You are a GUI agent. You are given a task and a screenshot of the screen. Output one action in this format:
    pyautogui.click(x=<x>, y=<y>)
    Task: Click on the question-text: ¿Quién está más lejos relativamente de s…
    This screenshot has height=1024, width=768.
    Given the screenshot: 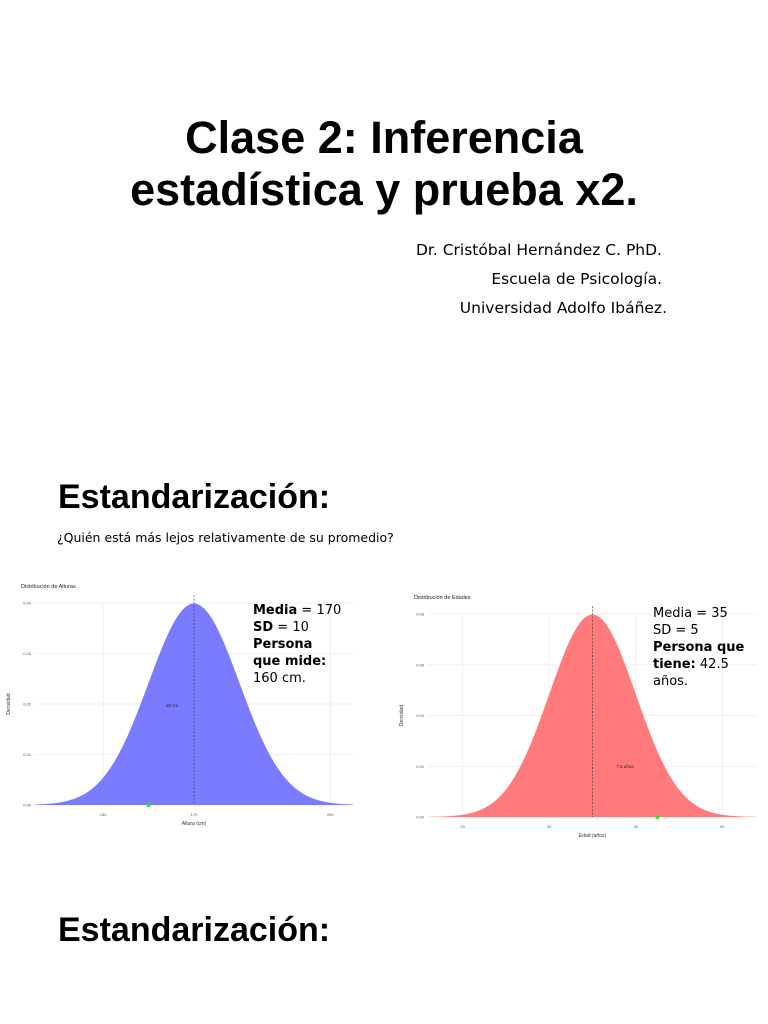 What is the action you would take?
    pyautogui.click(x=225, y=537)
    